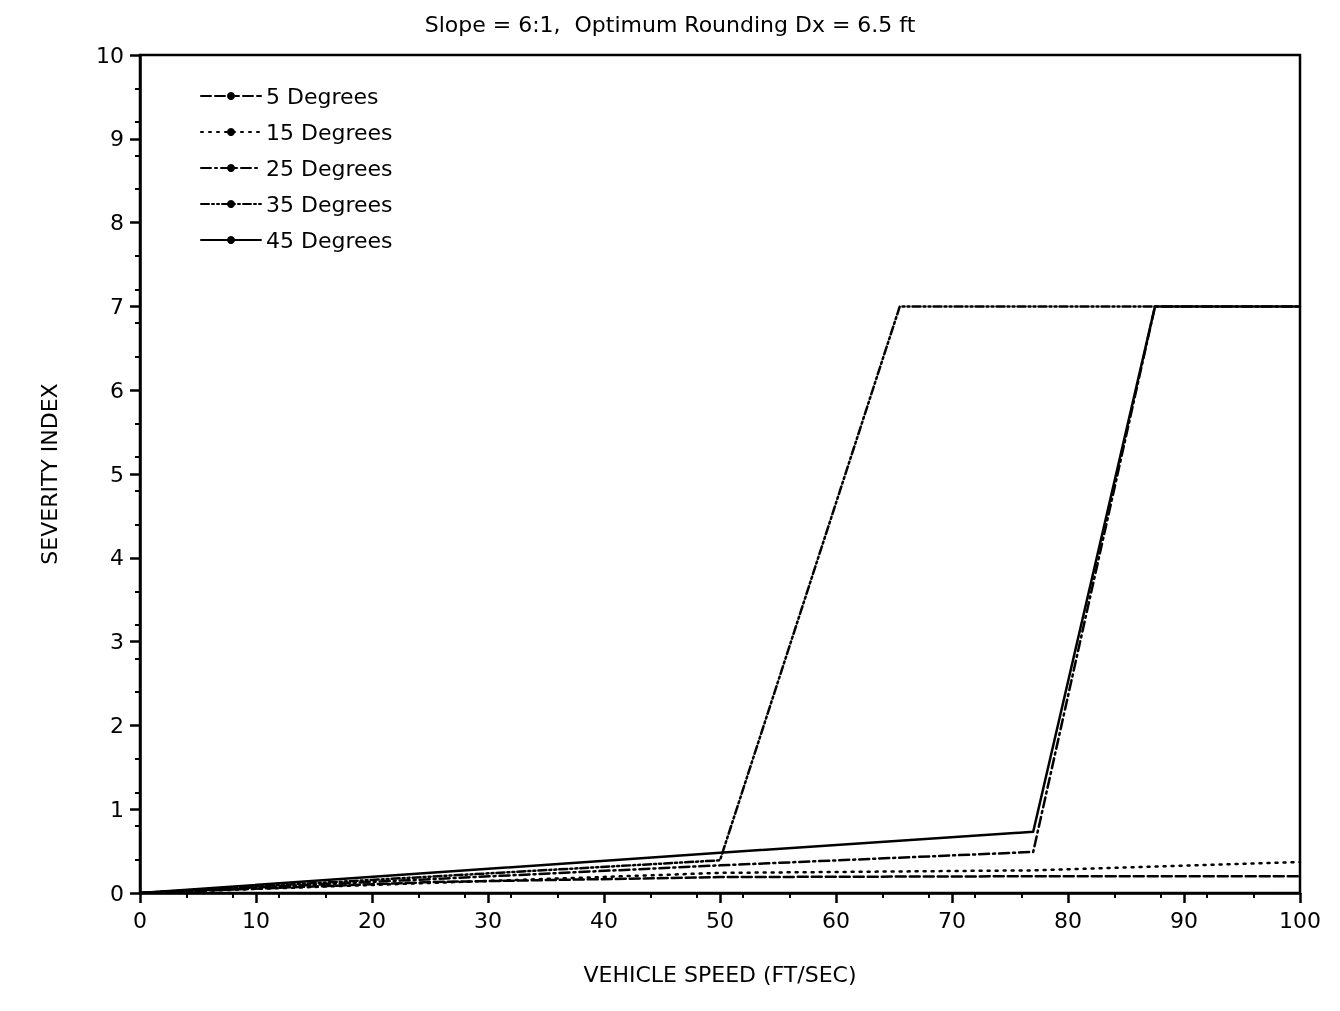 This screenshot has width=1340, height=1011. What do you see at coordinates (117, 223) in the screenshot?
I see `y-tick-label: 8` at bounding box center [117, 223].